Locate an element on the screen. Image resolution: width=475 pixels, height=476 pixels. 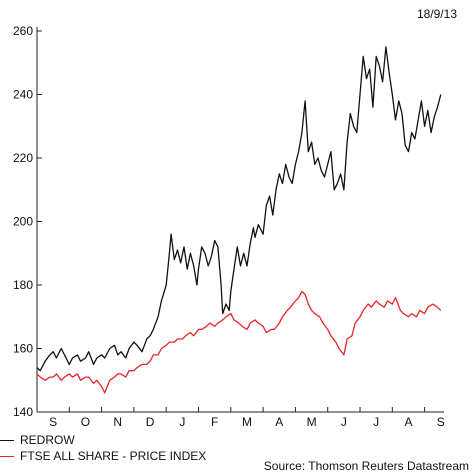
y-tick-label: 220 is located at coordinates (23, 158).